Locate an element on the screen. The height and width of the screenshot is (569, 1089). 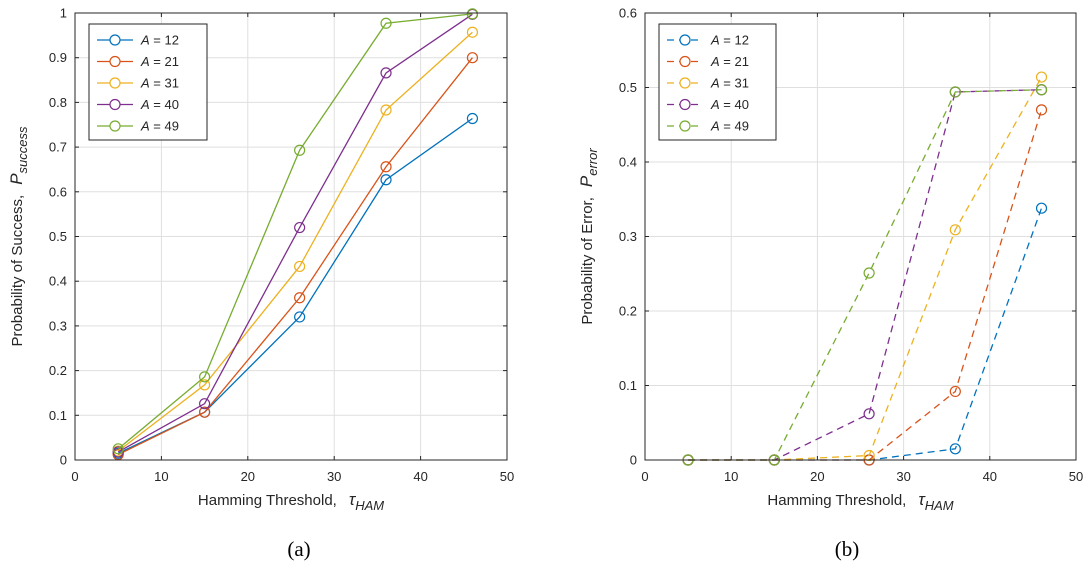
y-axis-label: Probability of Success,Psuccess is located at coordinates (18, 236).